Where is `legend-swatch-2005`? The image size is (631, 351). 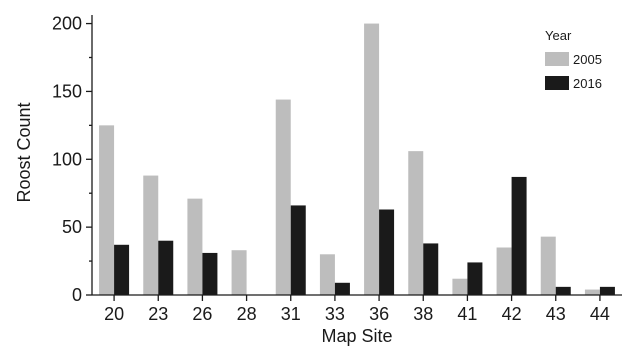 legend-swatch-2005 is located at coordinates (557, 59).